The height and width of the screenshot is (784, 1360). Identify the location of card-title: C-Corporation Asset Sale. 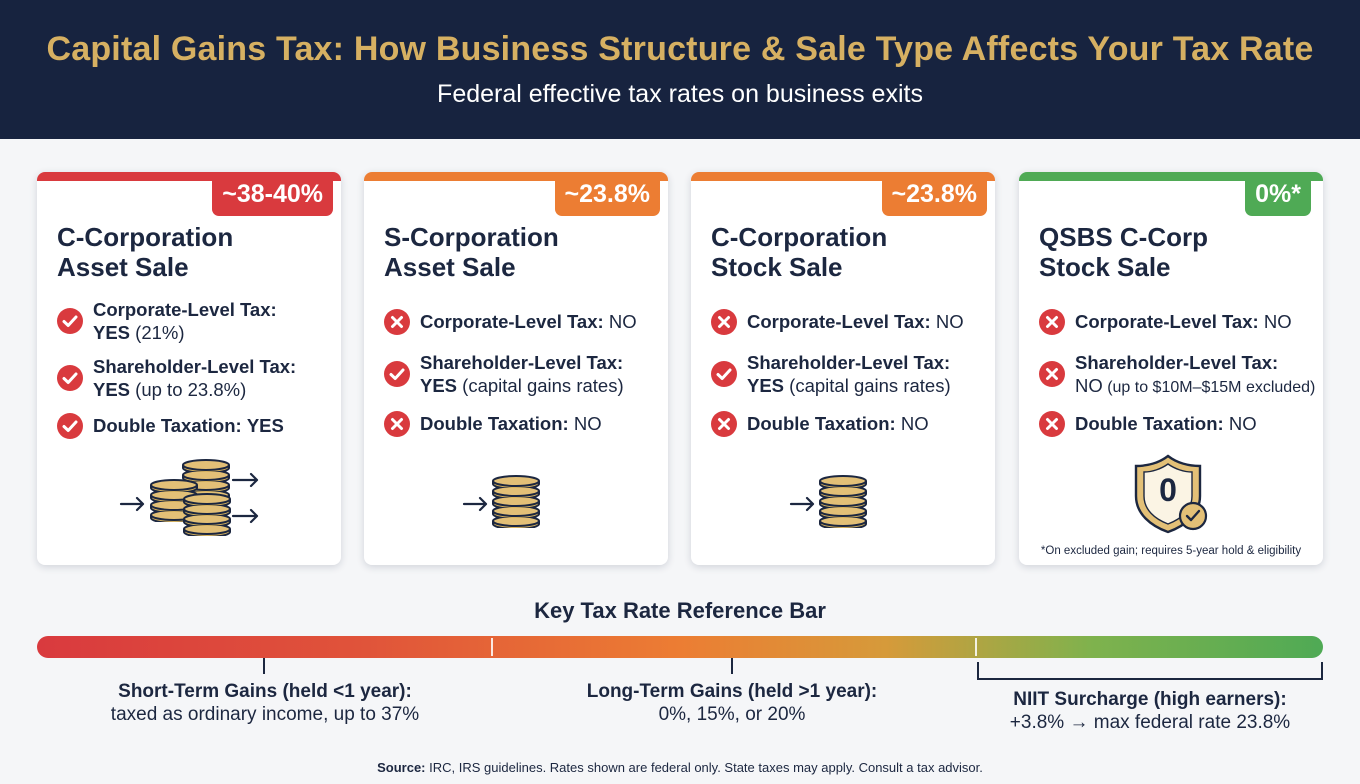
(192, 252).